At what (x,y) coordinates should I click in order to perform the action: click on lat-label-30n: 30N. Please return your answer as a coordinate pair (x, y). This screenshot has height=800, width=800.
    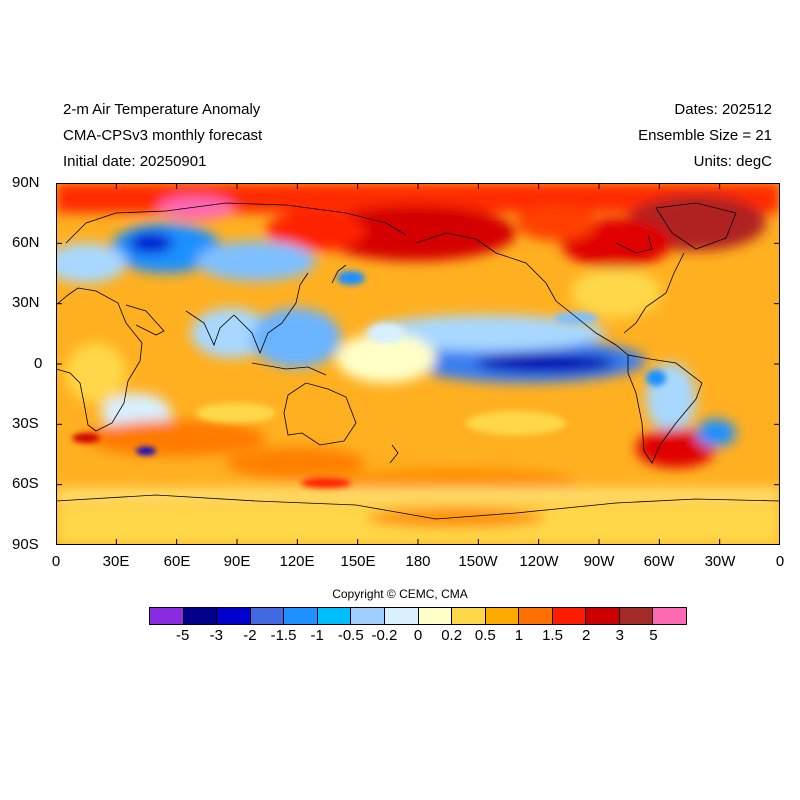
    Looking at the image, I should click on (26, 302).